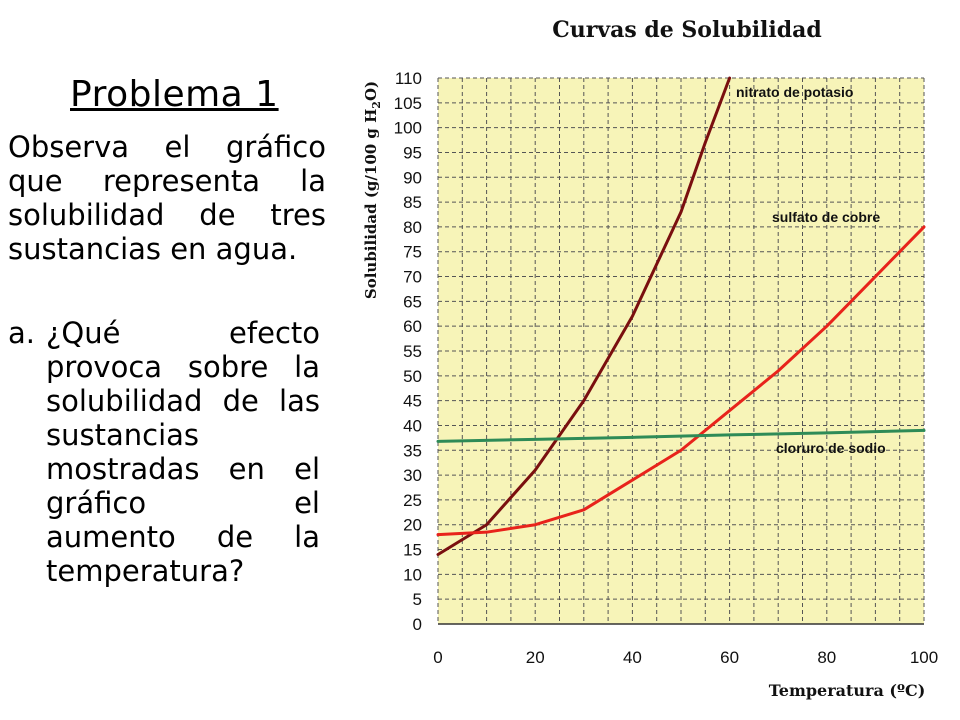  I want to click on y-tick-label: 30, so click(412, 475).